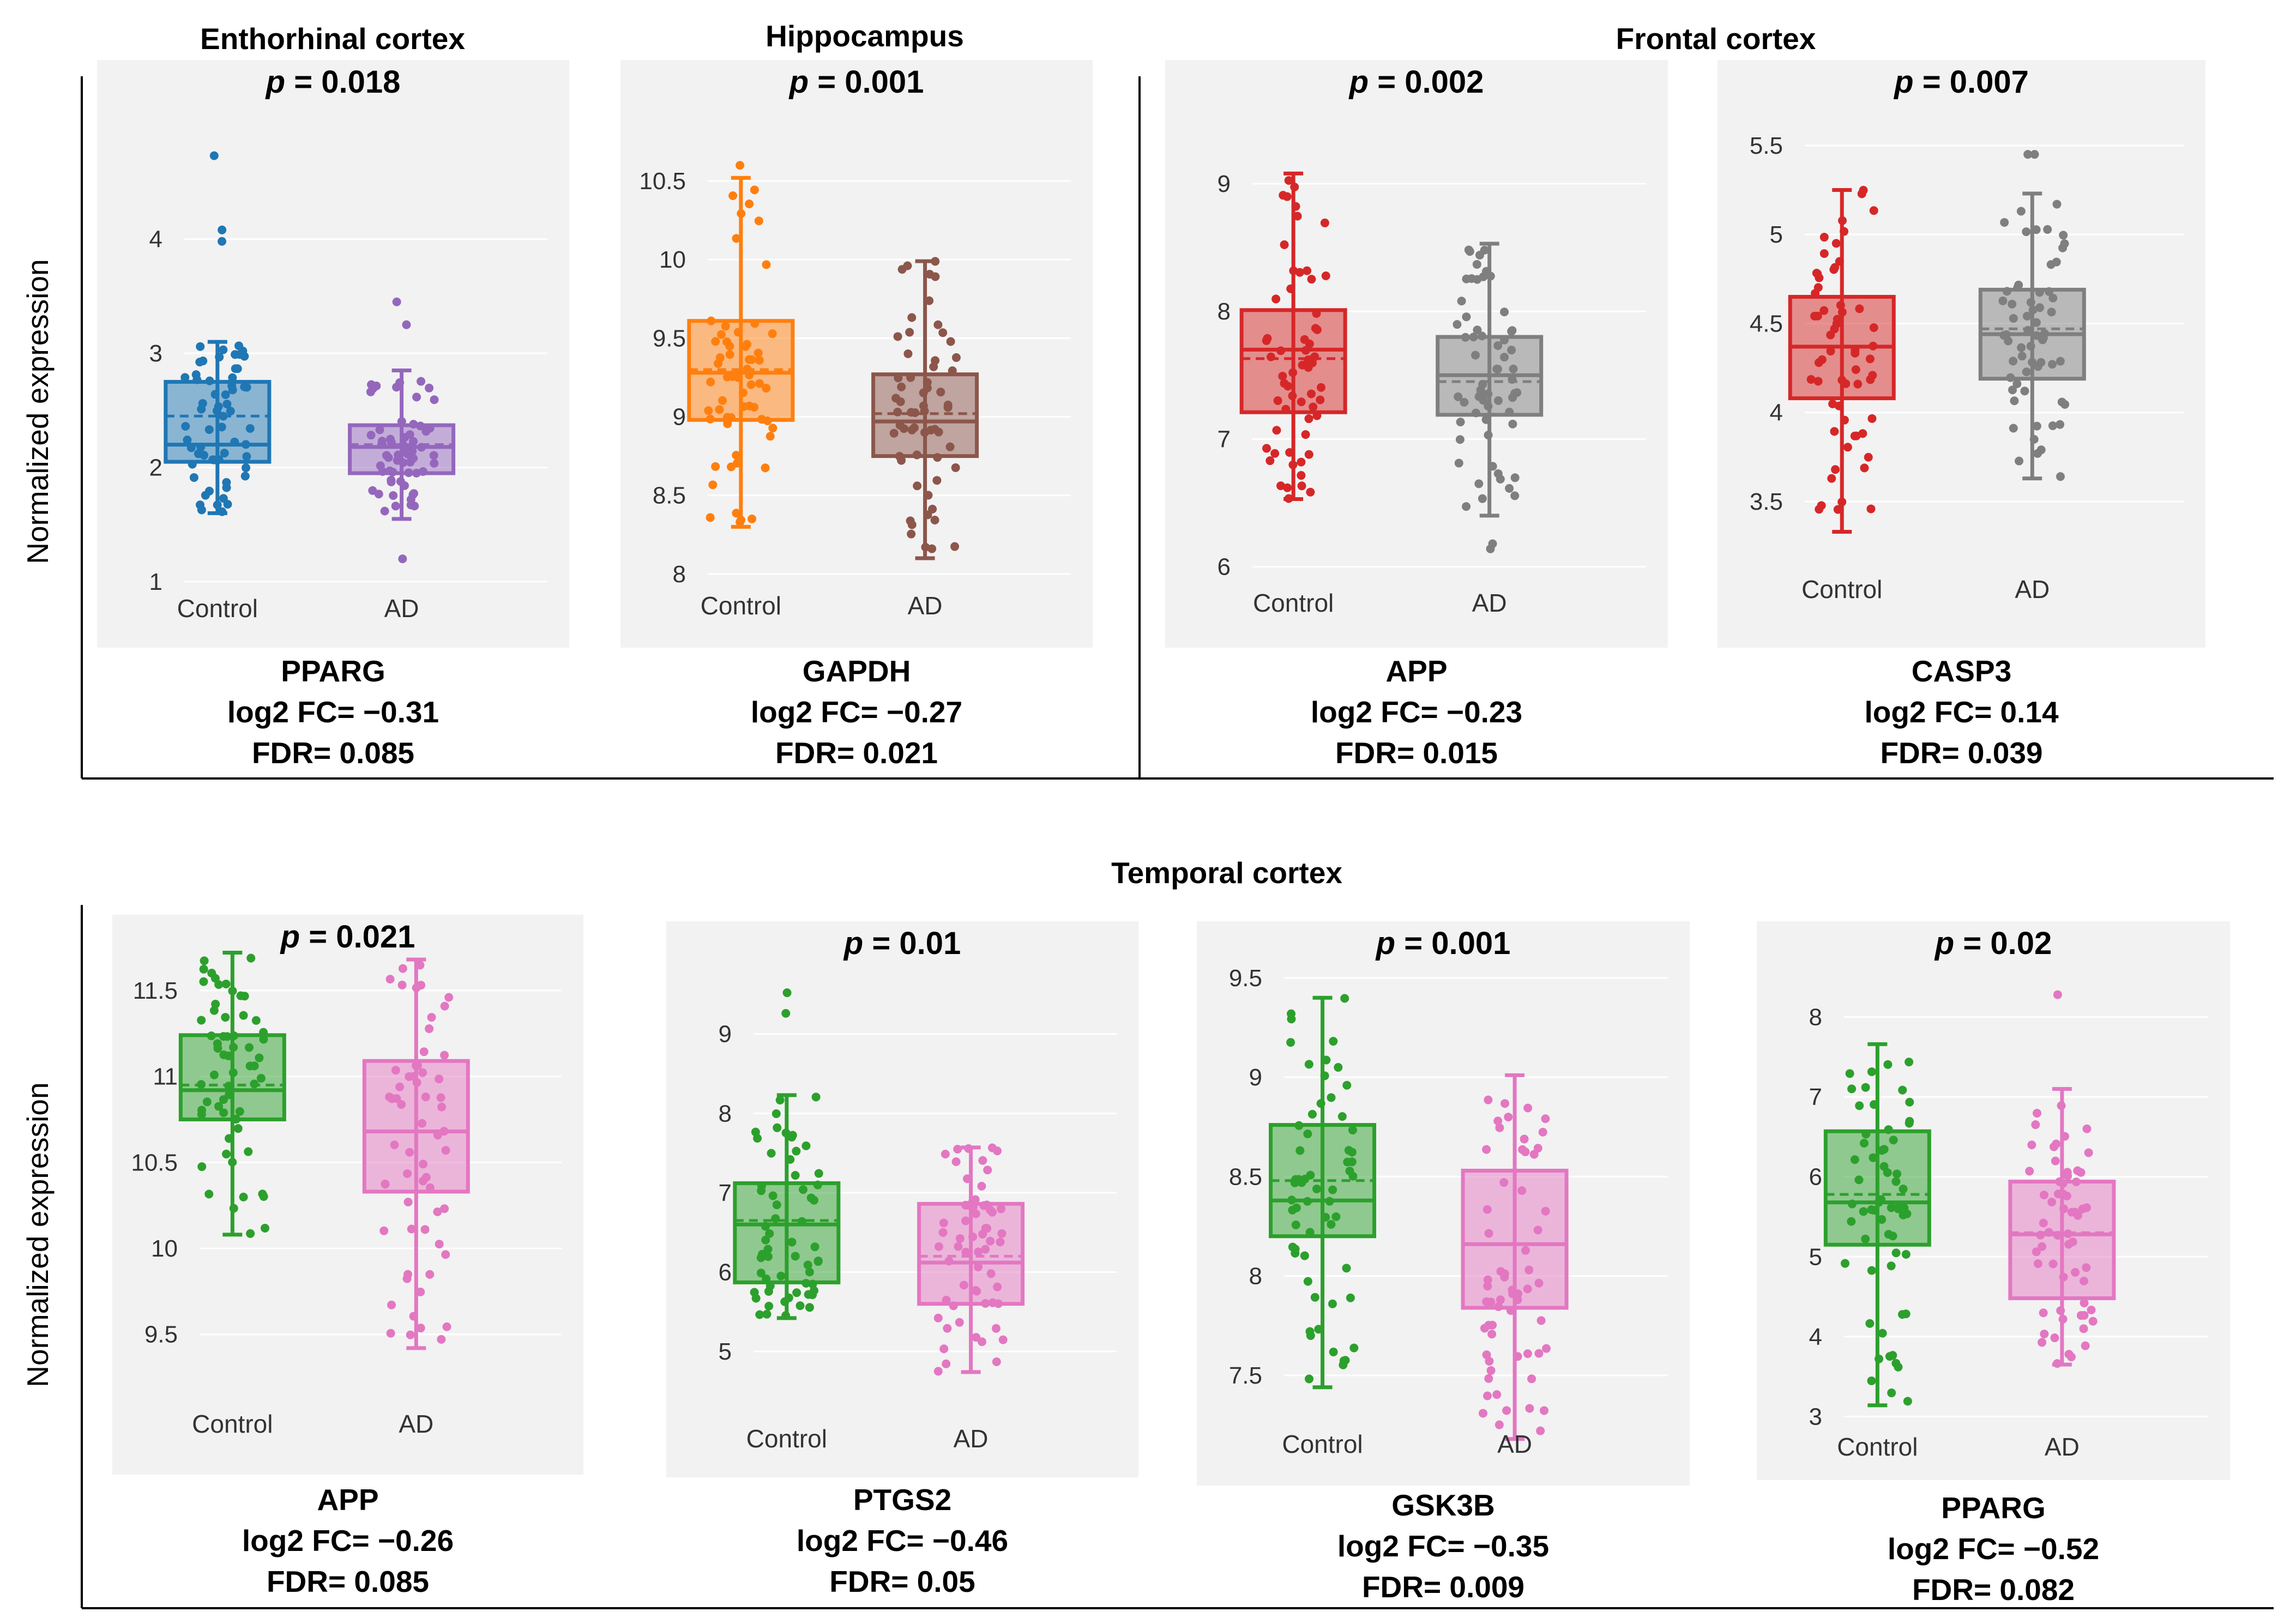 The height and width of the screenshot is (1624, 2296). Describe the element at coordinates (161, 1334) in the screenshot. I see `y-tick-label: 9.5` at that location.